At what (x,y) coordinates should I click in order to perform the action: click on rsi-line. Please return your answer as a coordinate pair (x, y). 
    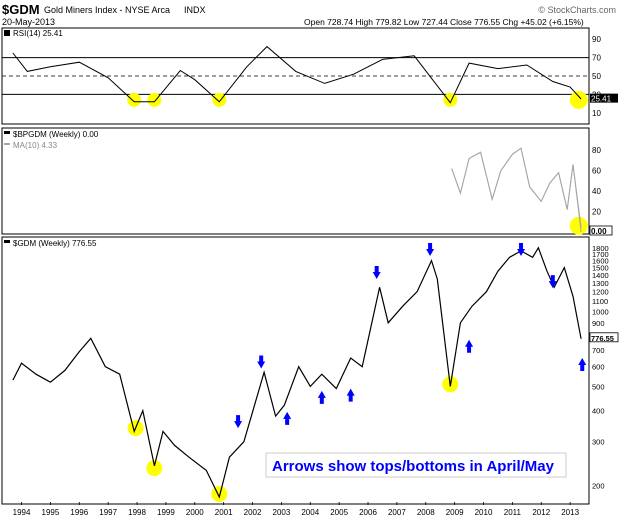
    Looking at the image, I should click on (297, 74).